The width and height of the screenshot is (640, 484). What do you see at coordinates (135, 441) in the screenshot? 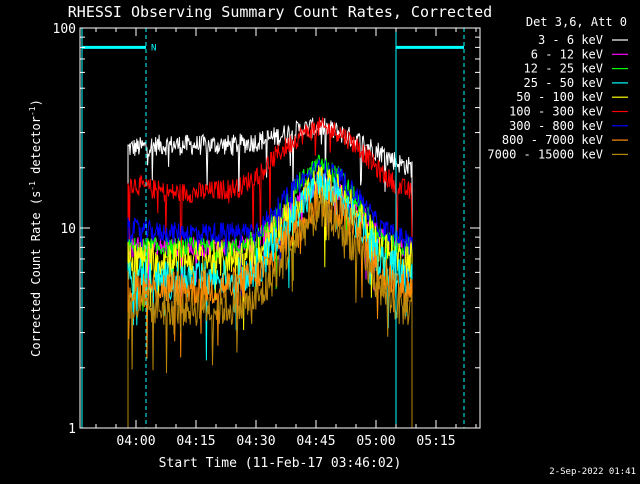
I see `x-tick-label: 04:00` at bounding box center [135, 441].